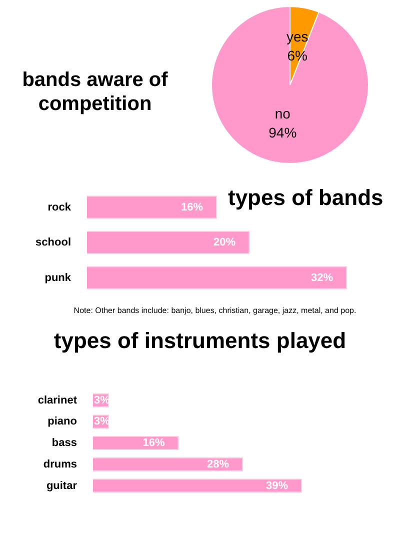 Image resolution: width=400 pixels, height=533 pixels. What do you see at coordinates (306, 198) in the screenshot?
I see `chart-title: types of bands` at bounding box center [306, 198].